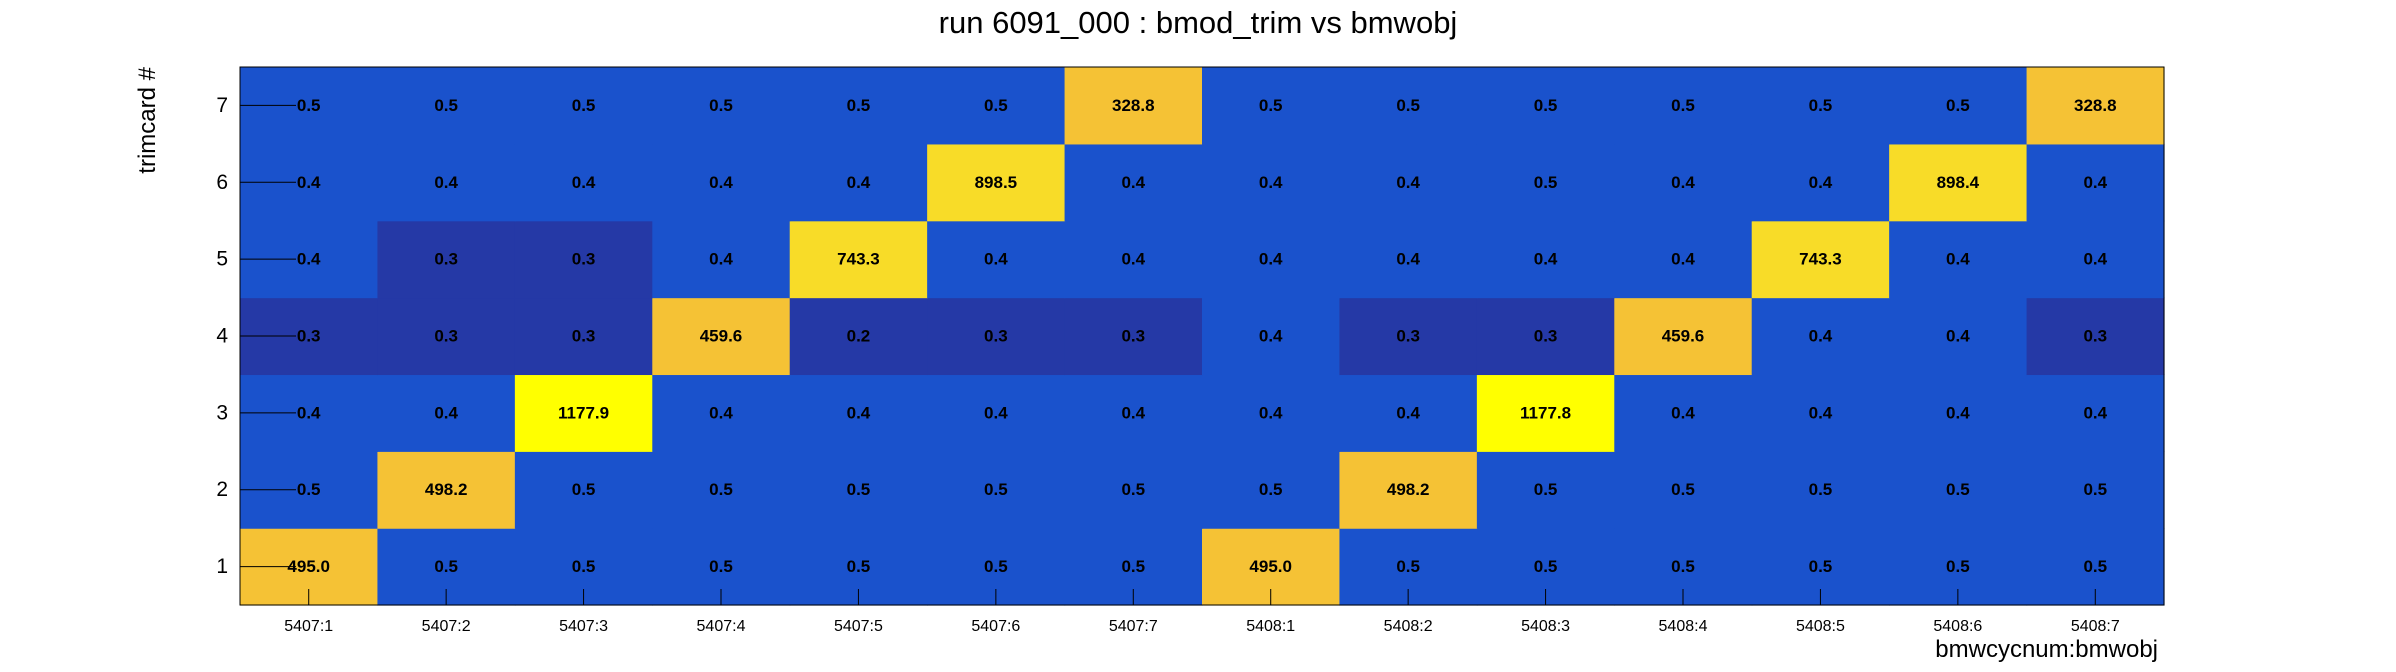 Image resolution: width=2396 pixels, height=672 pixels. I want to click on x-tick-label: 5408:7, so click(2095, 626).